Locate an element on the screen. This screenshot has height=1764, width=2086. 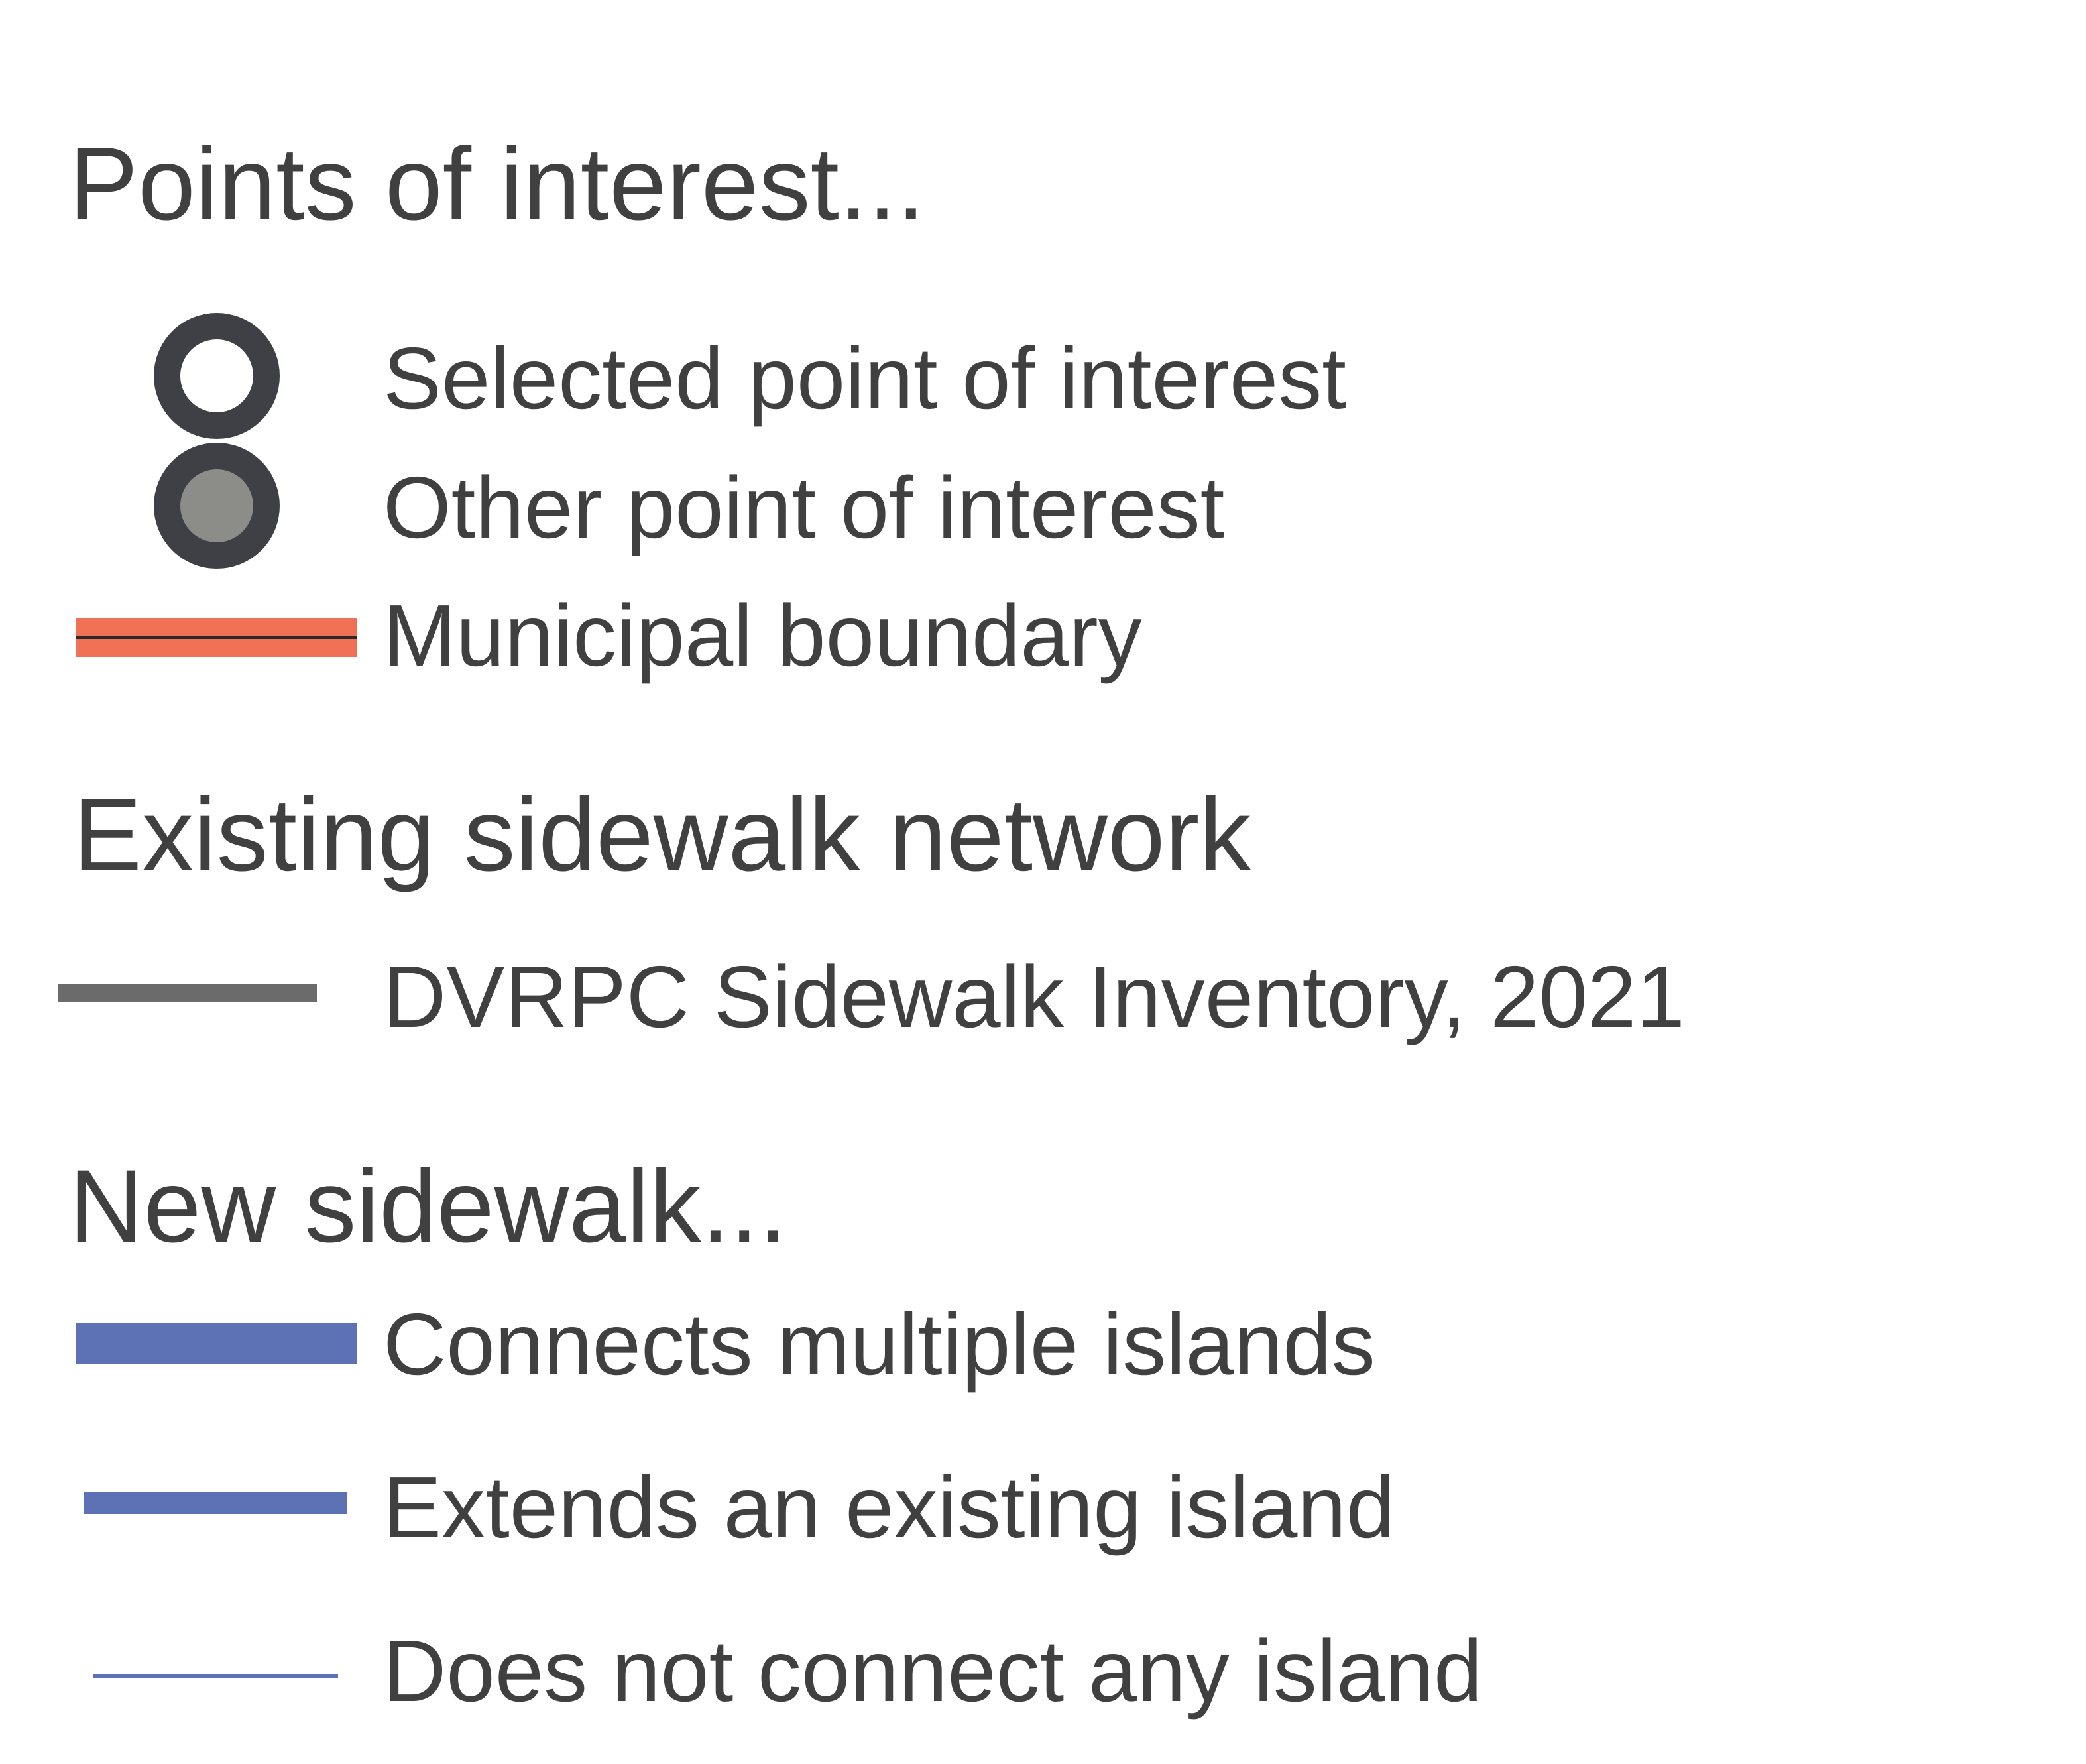
legend-label-other-poi: Other point of interest is located at coordinates (804, 508).